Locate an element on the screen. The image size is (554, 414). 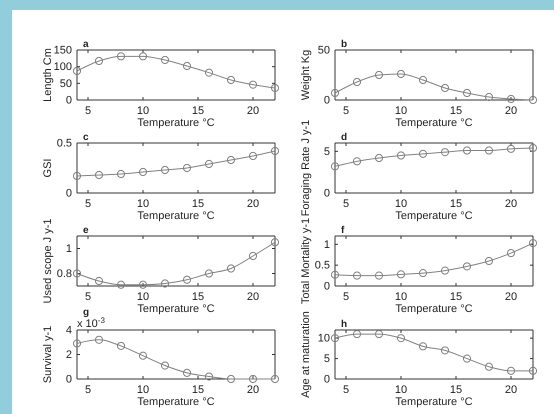
chart-title: f is located at coordinates (343, 230).